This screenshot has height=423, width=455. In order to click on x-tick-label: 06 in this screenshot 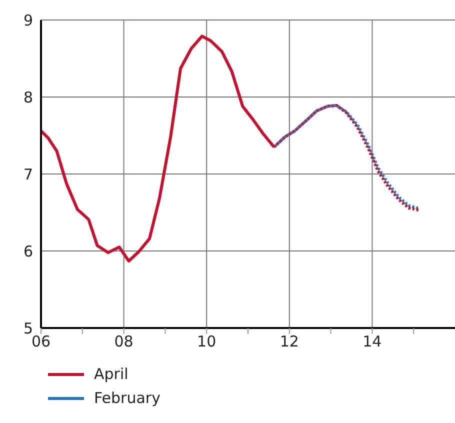, I will do `click(41, 341)`.